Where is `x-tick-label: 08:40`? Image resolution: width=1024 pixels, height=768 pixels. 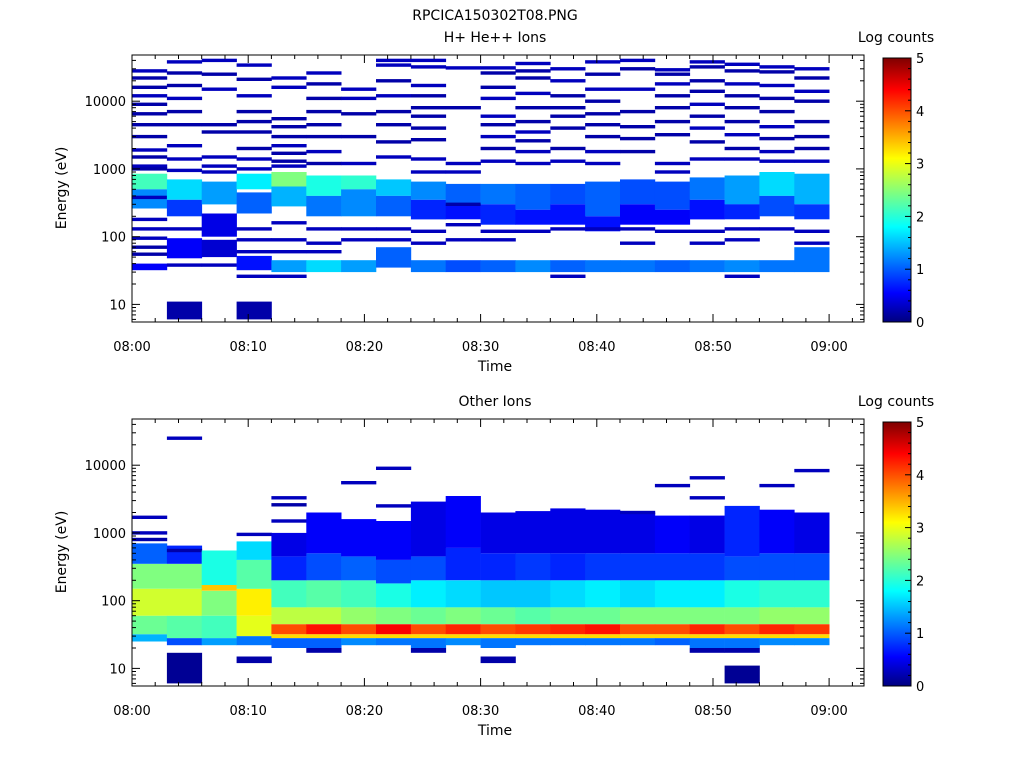
x-tick-label: 08:40 is located at coordinates (596, 711).